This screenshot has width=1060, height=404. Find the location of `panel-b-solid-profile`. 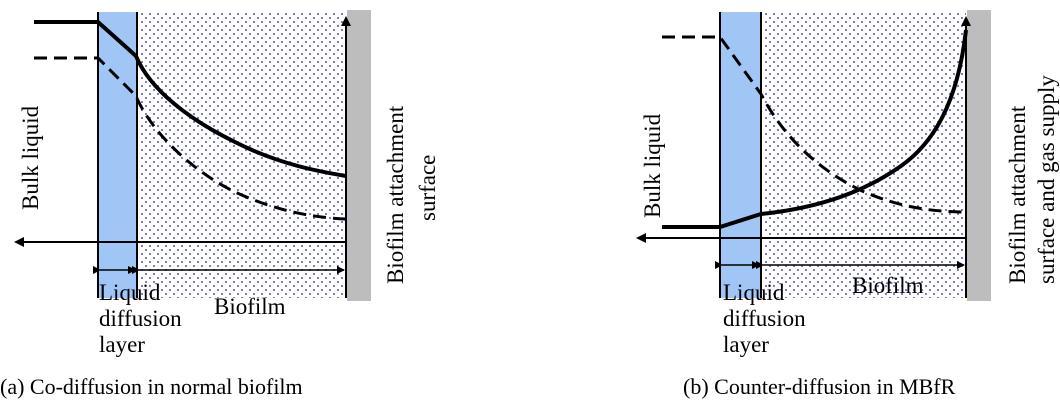

panel-b-solid-profile is located at coordinates (815, 129).